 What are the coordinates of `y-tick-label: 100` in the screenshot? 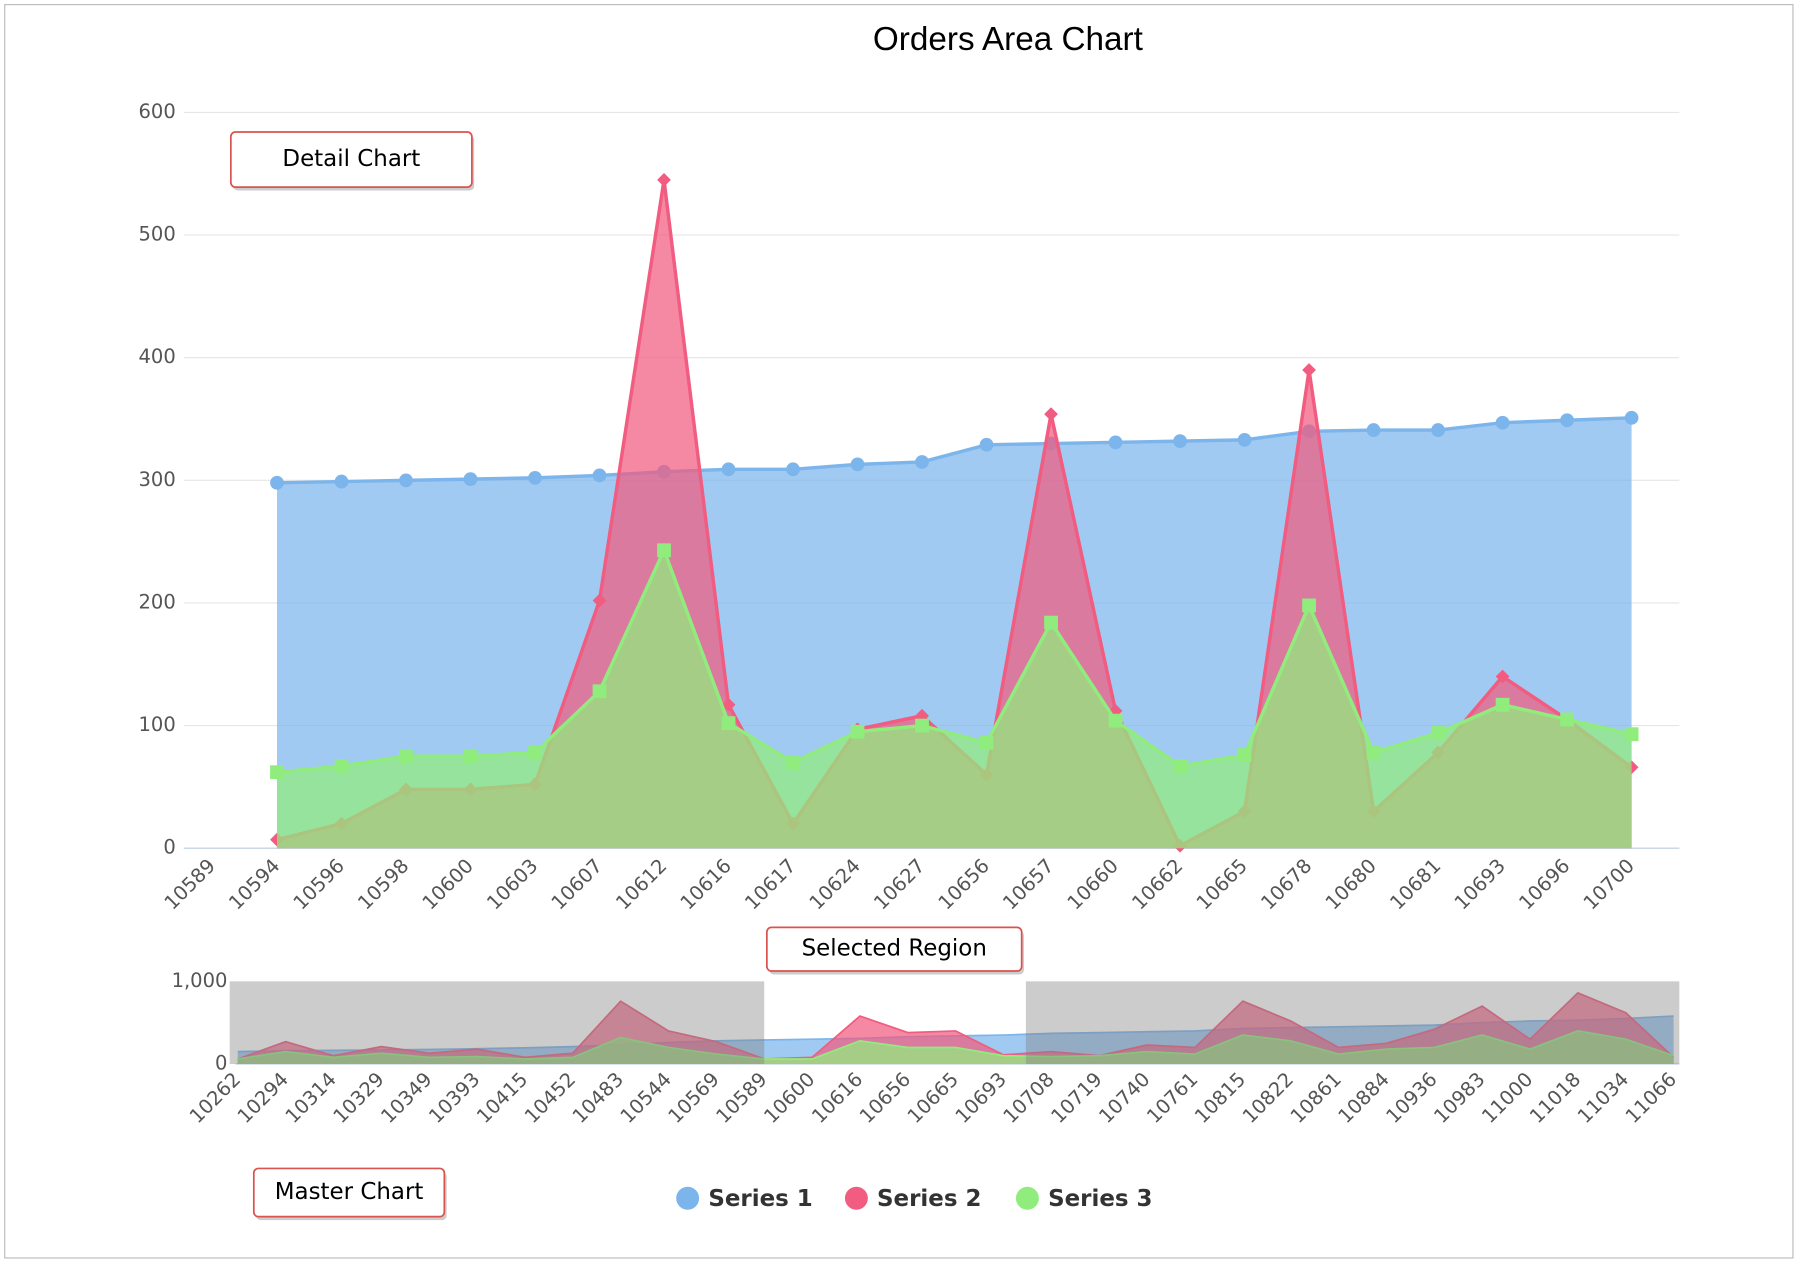 It's located at (157, 724).